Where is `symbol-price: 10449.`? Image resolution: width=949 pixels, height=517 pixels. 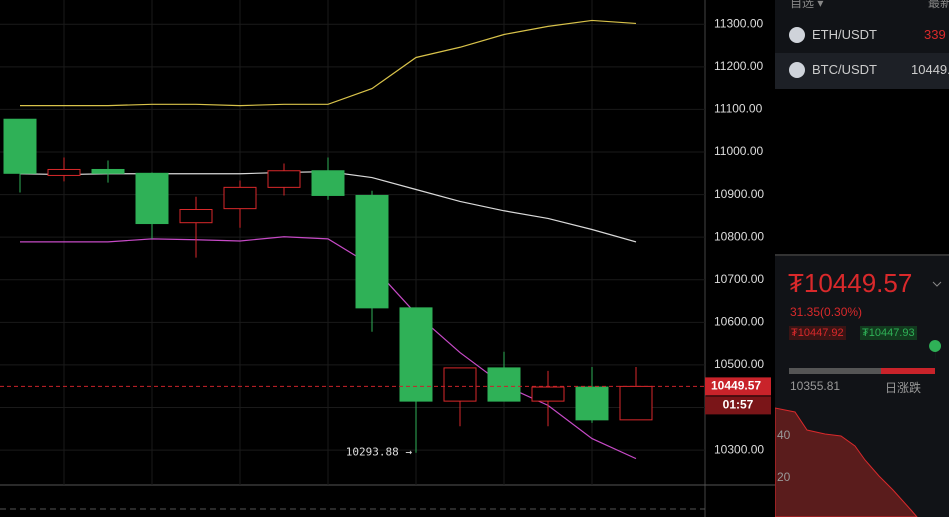 symbol-price: 10449. is located at coordinates (930, 69).